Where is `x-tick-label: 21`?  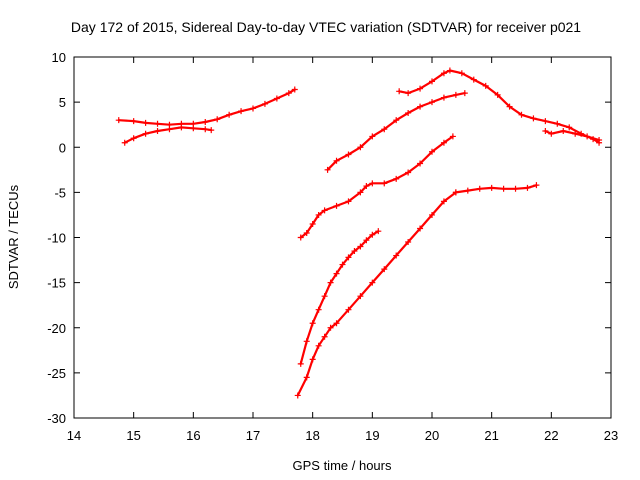 x-tick-label: 21 is located at coordinates (491, 435).